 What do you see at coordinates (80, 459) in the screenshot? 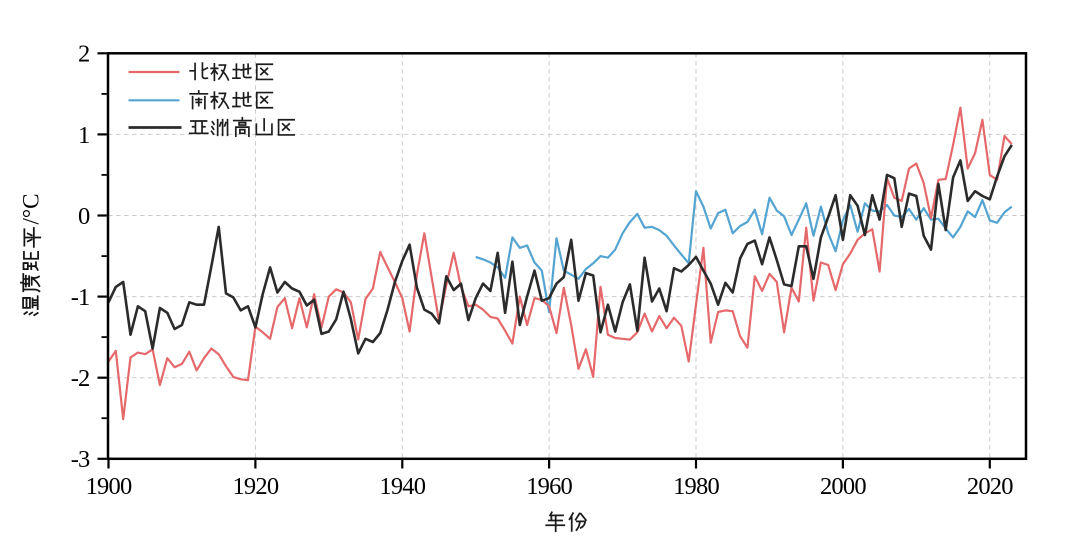
I see `svg-text: -3` at bounding box center [80, 459].